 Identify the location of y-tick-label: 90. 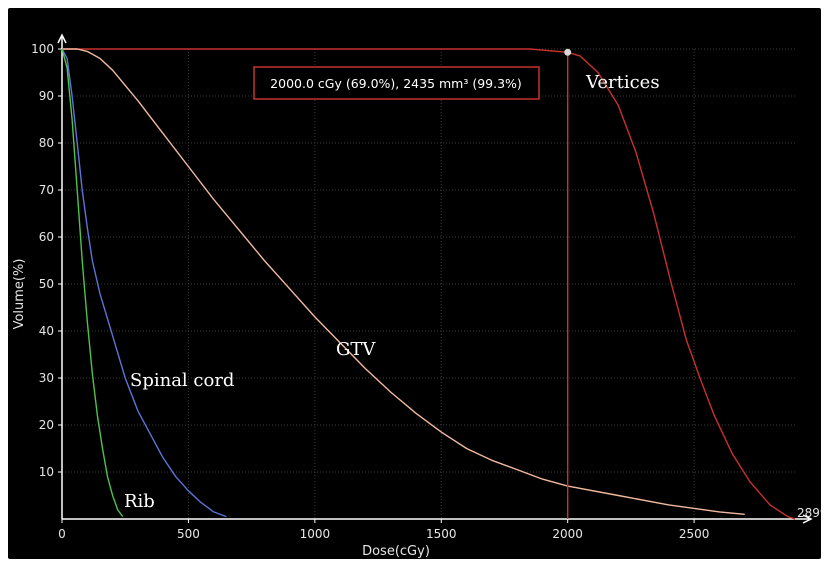
(46, 96).